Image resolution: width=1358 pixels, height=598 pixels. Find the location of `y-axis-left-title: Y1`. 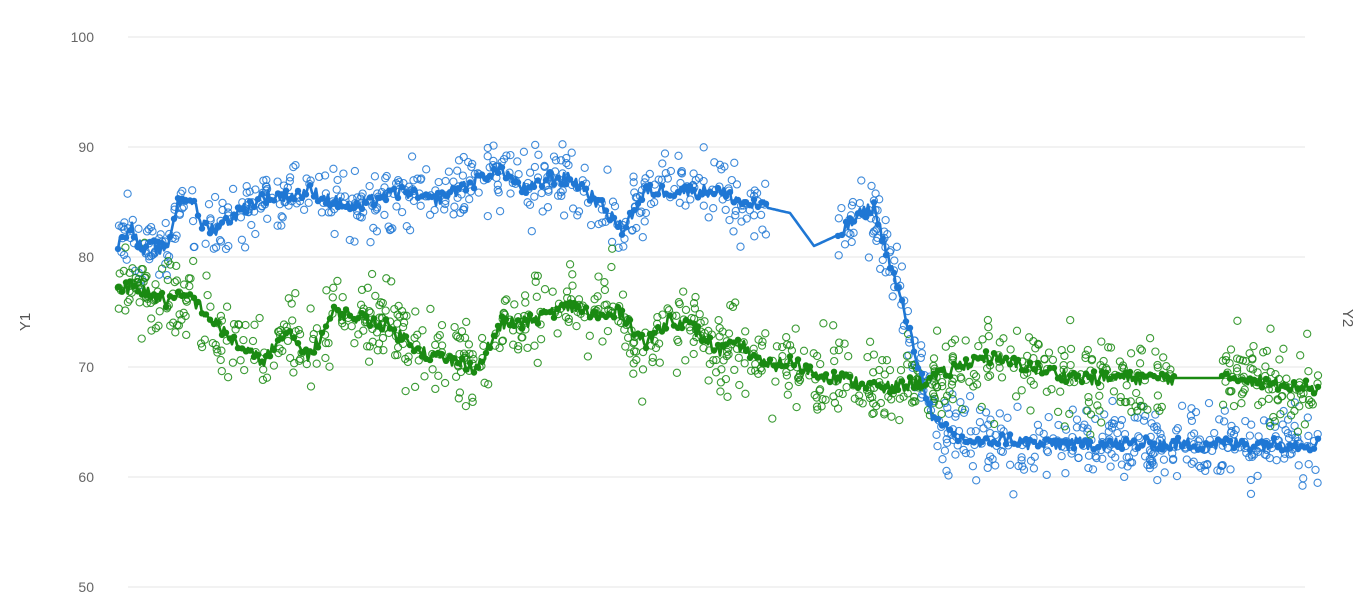

y-axis-left-title: Y1 is located at coordinates (25, 322).